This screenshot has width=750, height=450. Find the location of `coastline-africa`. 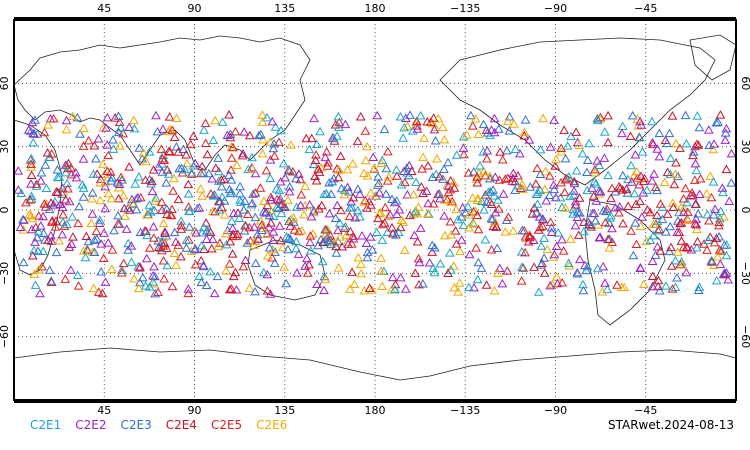

coastline-africa is located at coordinates (38, 197).